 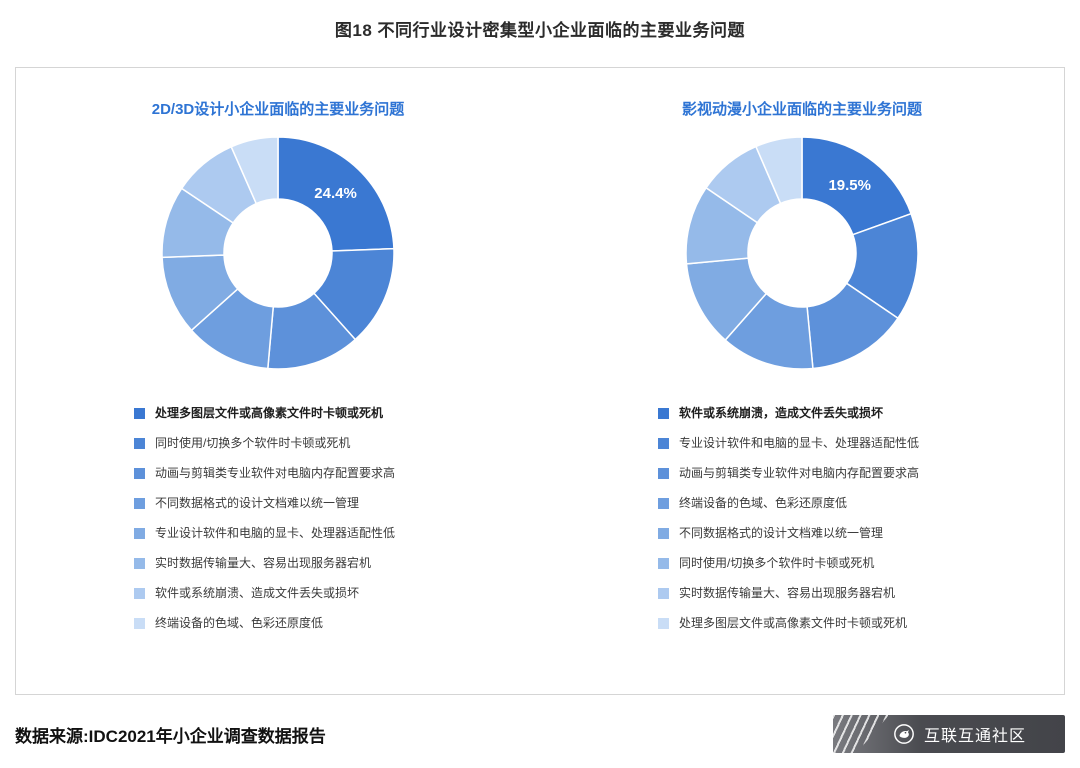 I want to click on chat-bird-icon, so click(x=904, y=734).